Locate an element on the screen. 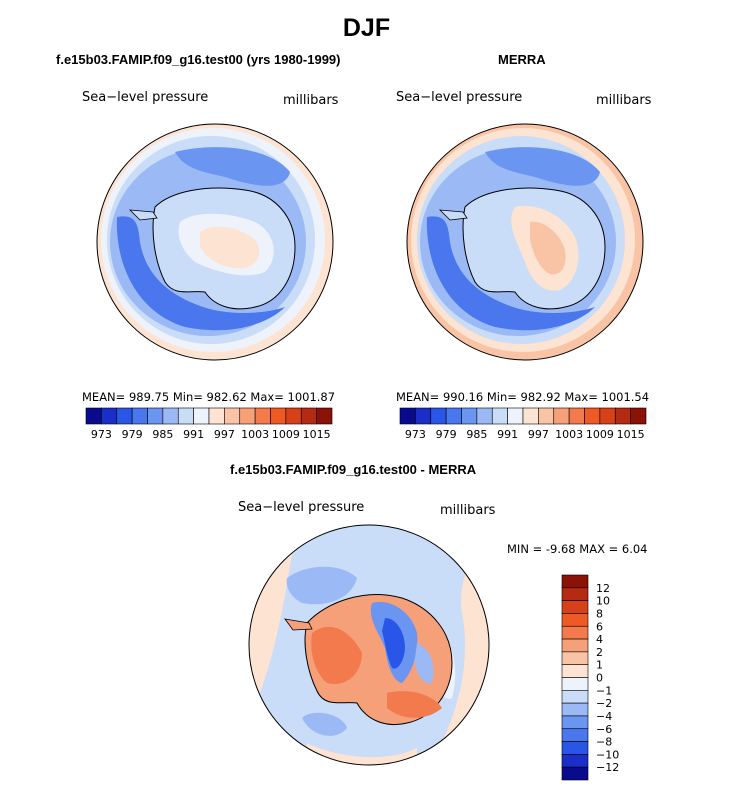 The width and height of the screenshot is (733, 788). panel2-low-west is located at coordinates (510, 273).